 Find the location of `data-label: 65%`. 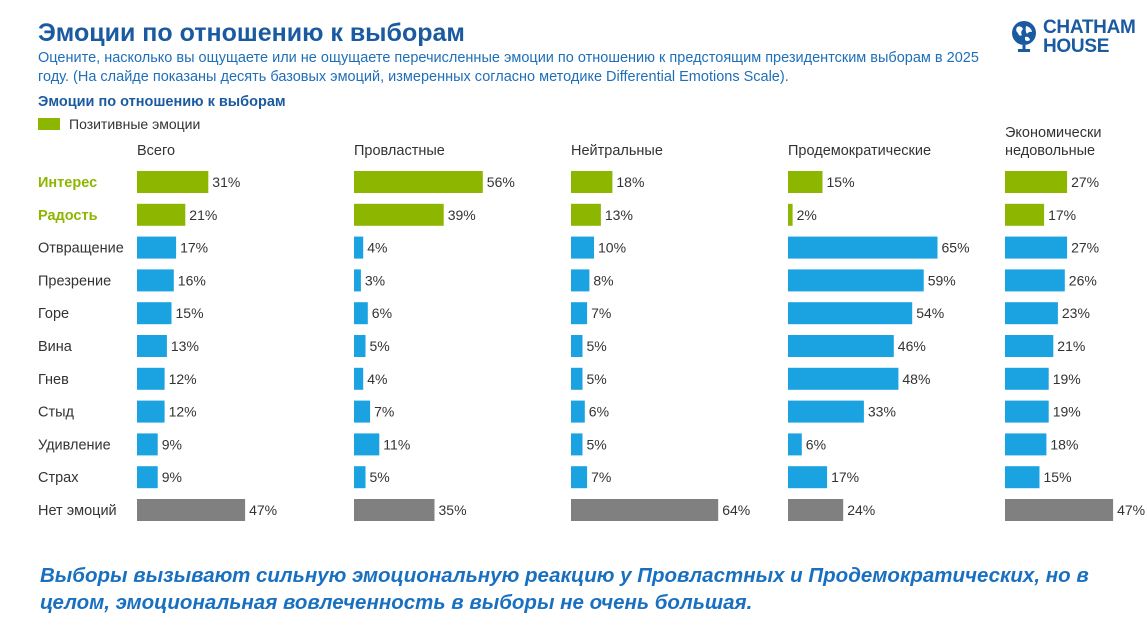

data-label: 65% is located at coordinates (956, 248).